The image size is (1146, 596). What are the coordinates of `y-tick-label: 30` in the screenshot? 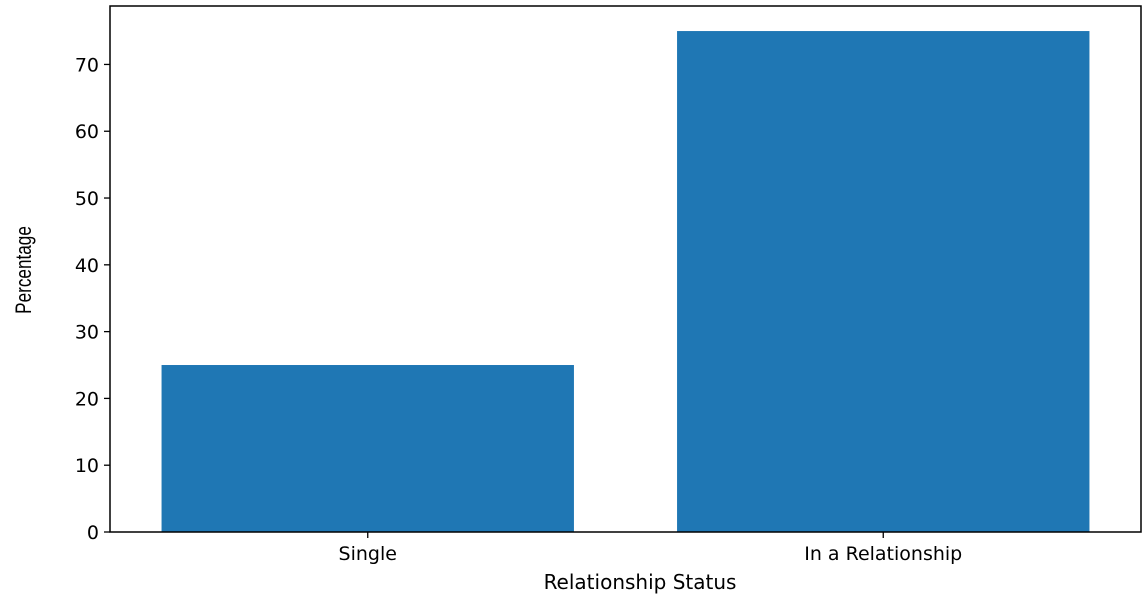 It's located at (87, 333).